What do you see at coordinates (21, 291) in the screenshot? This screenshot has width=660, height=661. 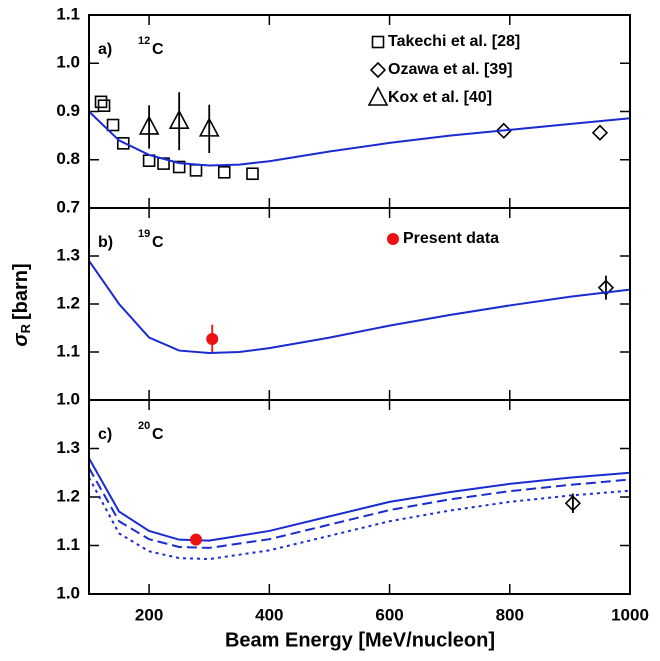 I see `y-label-unit: [barn]` at bounding box center [21, 291].